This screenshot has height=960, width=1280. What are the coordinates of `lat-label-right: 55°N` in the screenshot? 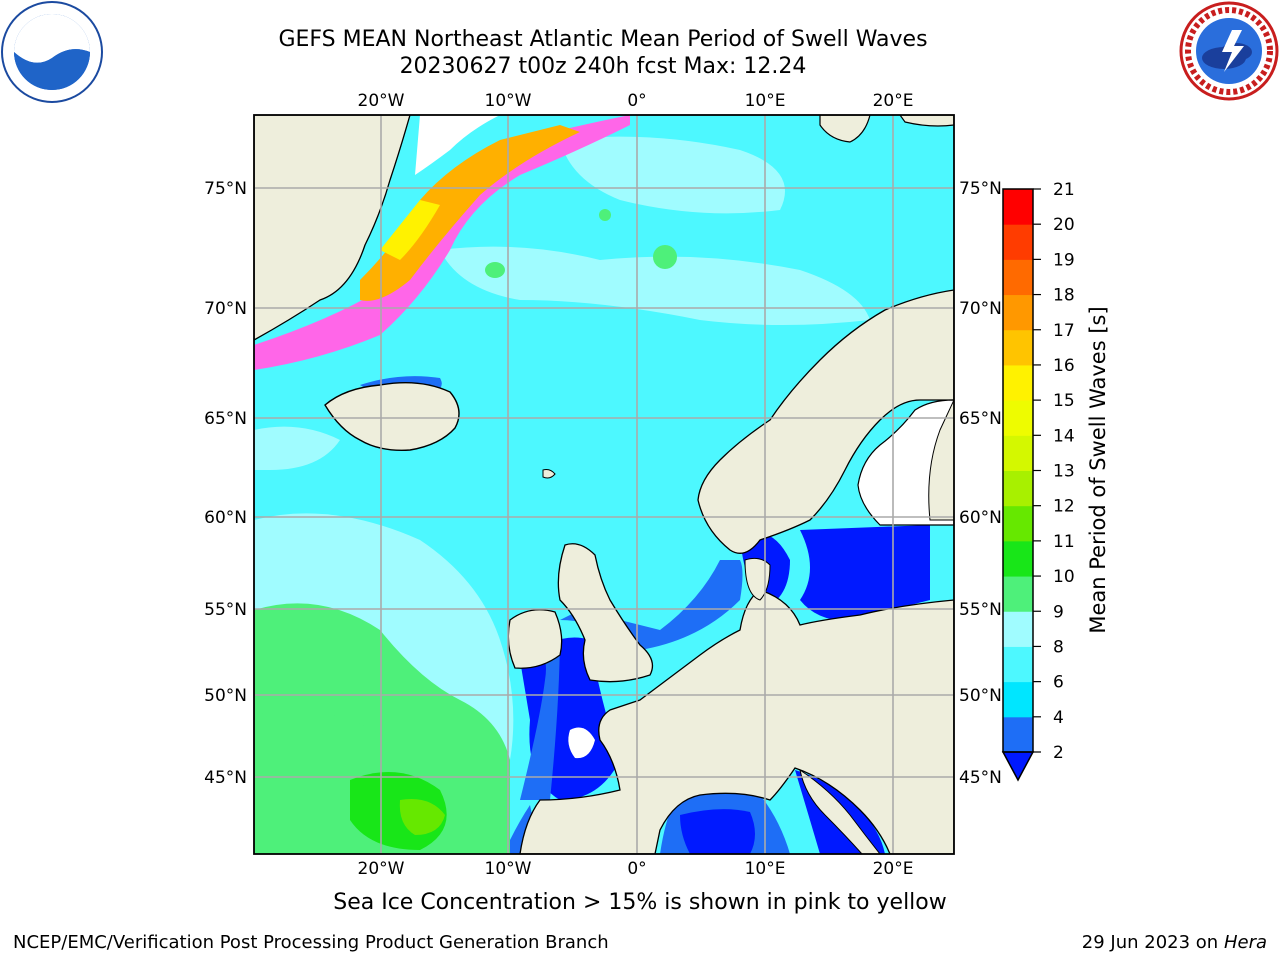 It's located at (980, 610).